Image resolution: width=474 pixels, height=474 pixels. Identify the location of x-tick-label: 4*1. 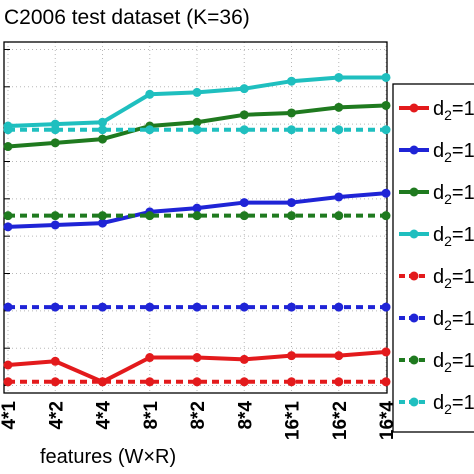
(10, 415).